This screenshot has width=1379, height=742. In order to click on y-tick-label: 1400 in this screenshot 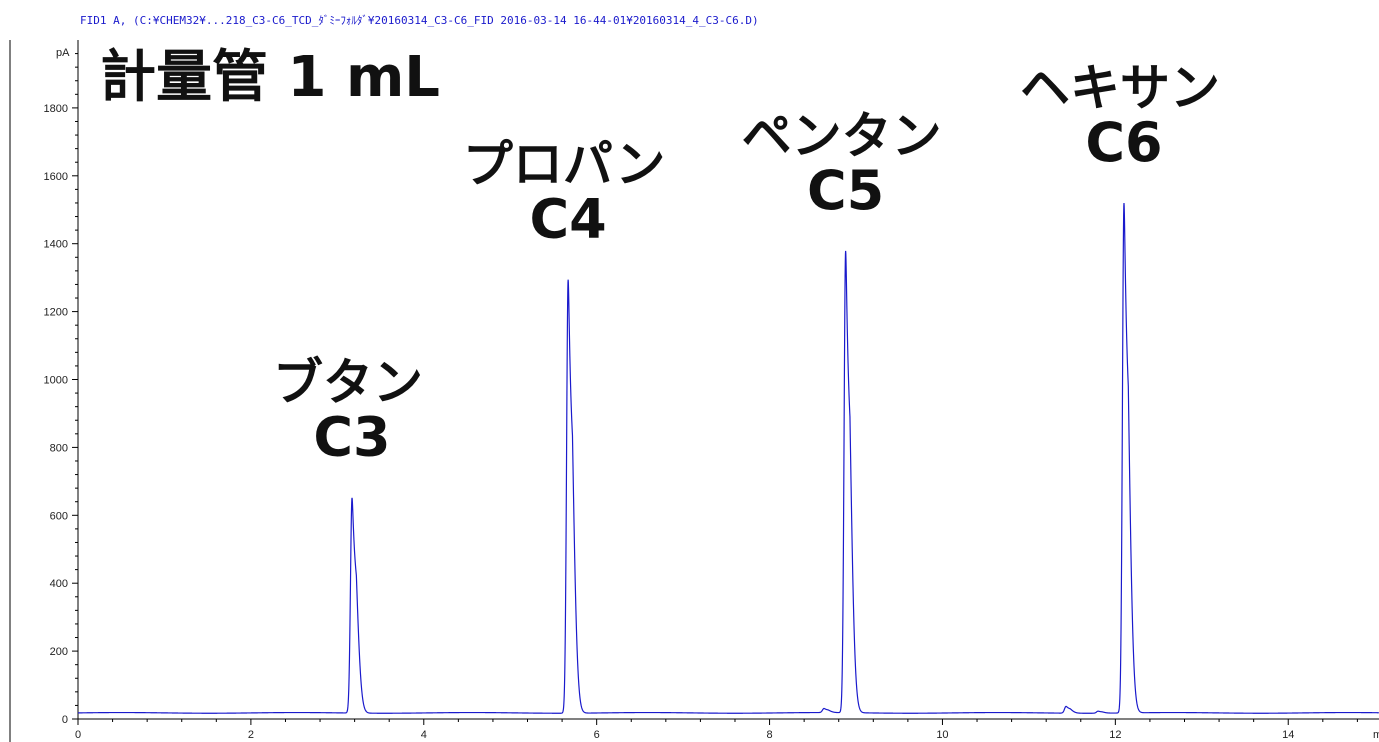, I will do `click(56, 245)`.